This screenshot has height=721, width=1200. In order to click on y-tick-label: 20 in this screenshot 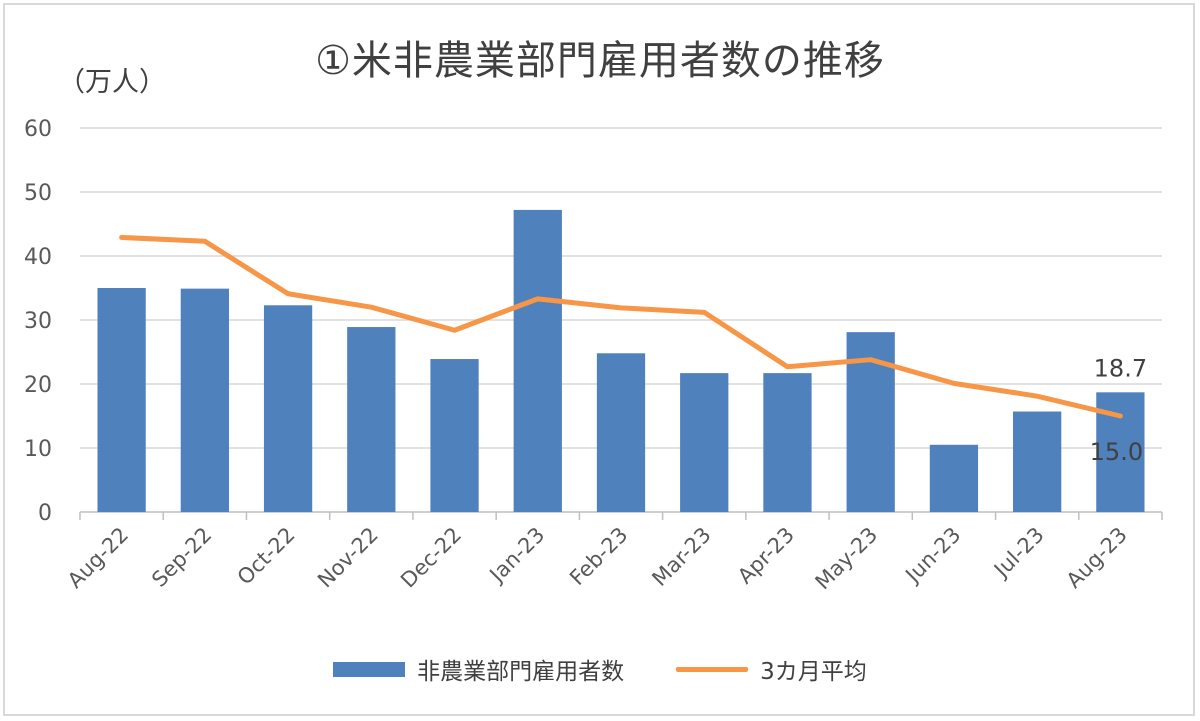, I will do `click(38, 385)`.